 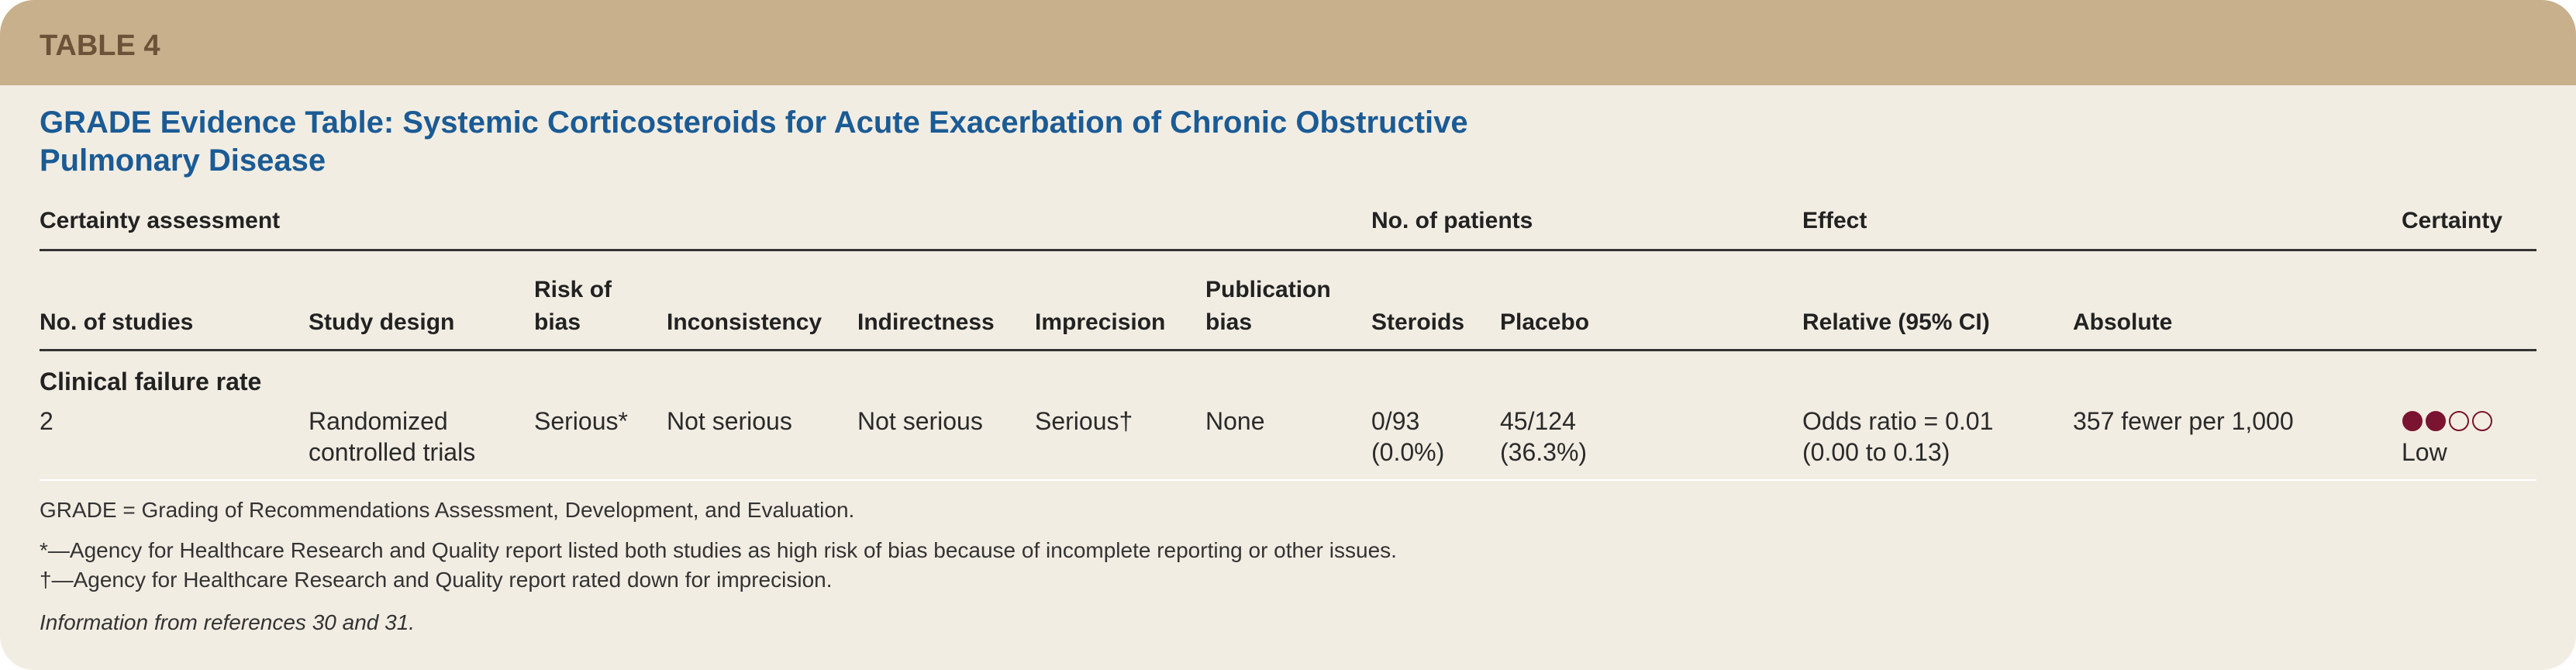 I want to click on column-header: Absolute, so click(x=2123, y=322).